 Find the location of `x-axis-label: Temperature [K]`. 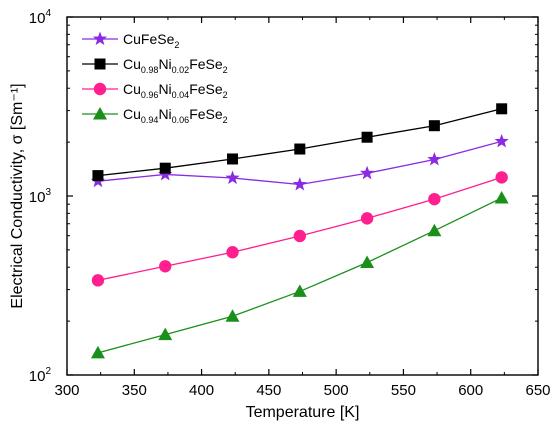

x-axis-label: Temperature [K] is located at coordinates (303, 412).